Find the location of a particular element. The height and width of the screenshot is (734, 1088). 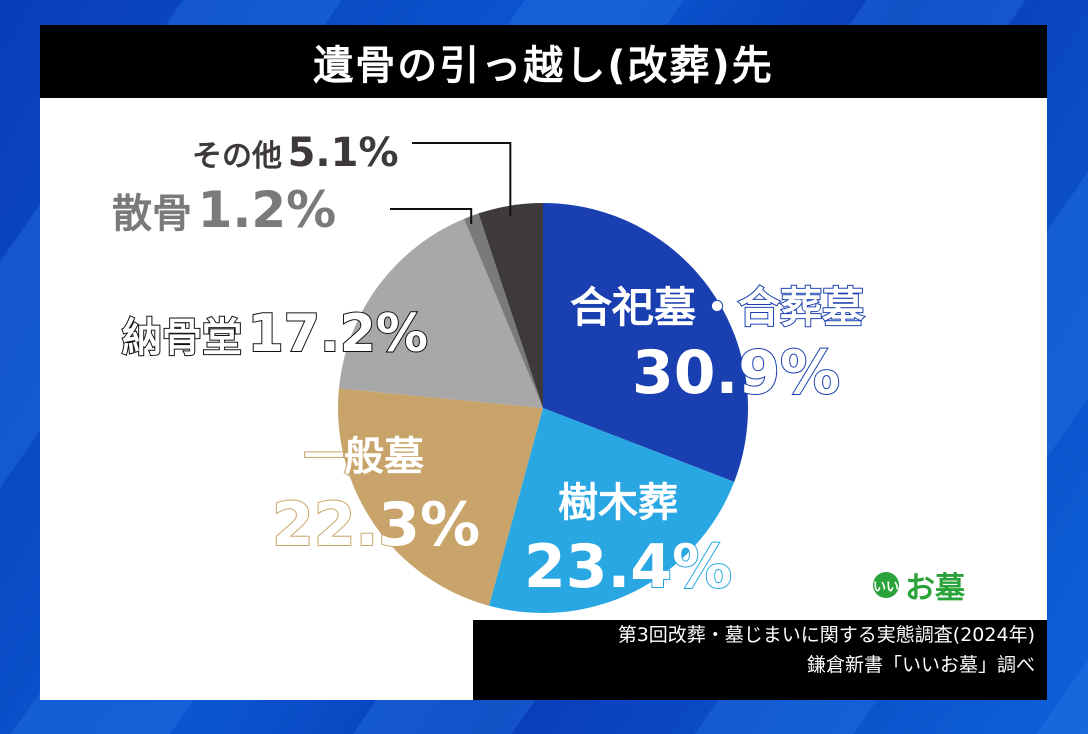

label-gosshi-name: 合祀墓・合葬墓 is located at coordinates (717, 307).